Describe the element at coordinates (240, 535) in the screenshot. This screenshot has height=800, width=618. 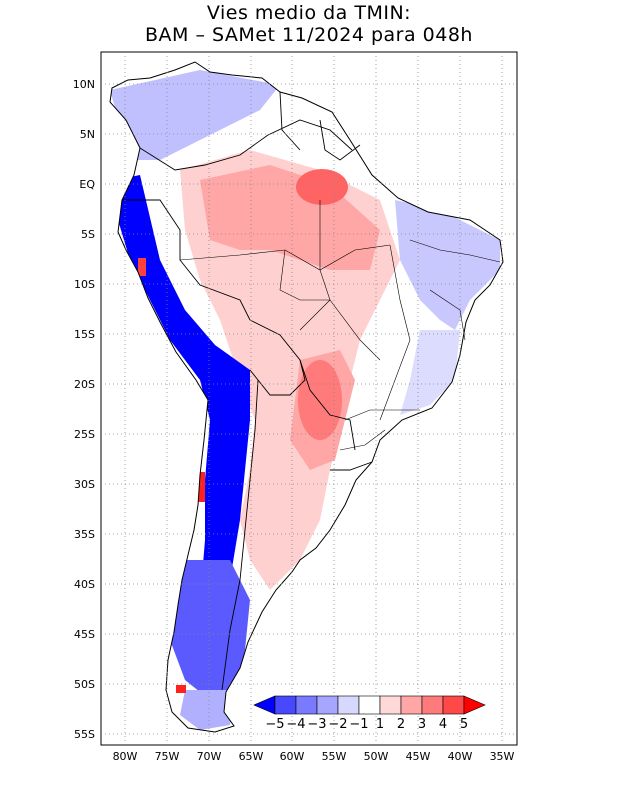
I see `border-chile-argentina` at that location.